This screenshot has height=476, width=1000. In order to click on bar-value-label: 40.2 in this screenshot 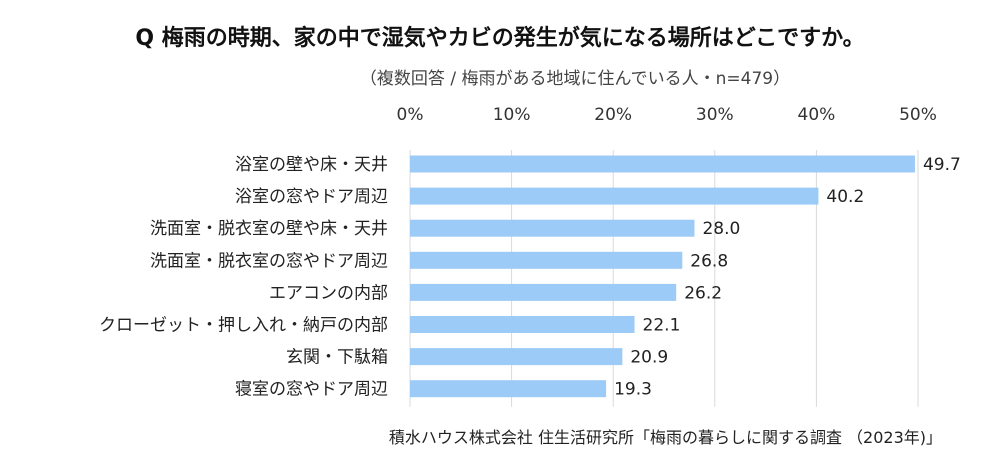, I will do `click(845, 197)`.